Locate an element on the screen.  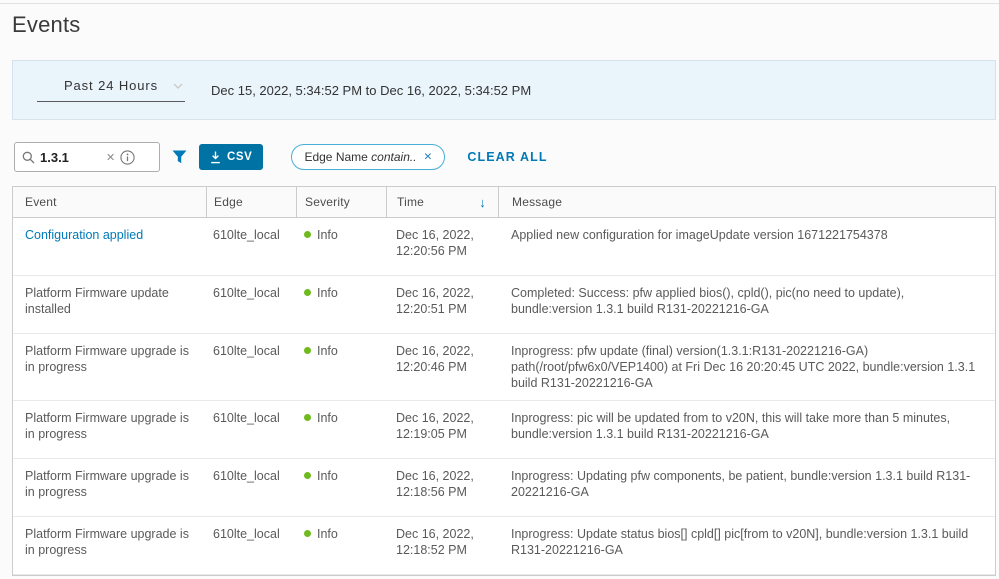
chevron-down-icon is located at coordinates (178, 84).